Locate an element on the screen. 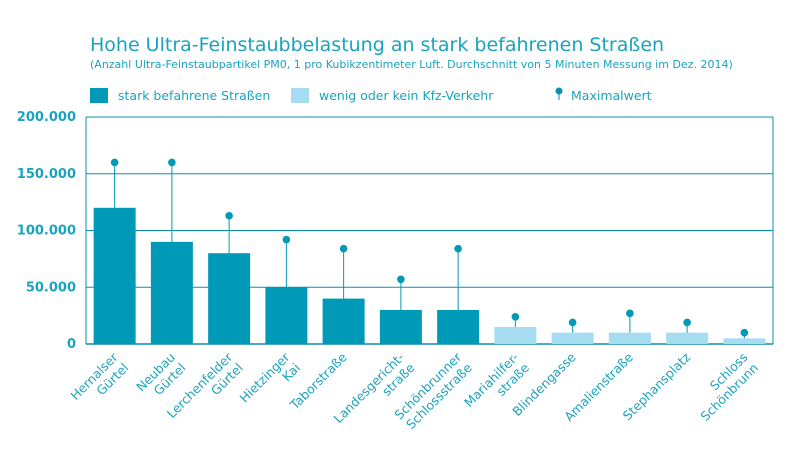  x-tick-label-line: Taborstraße is located at coordinates (318, 381).